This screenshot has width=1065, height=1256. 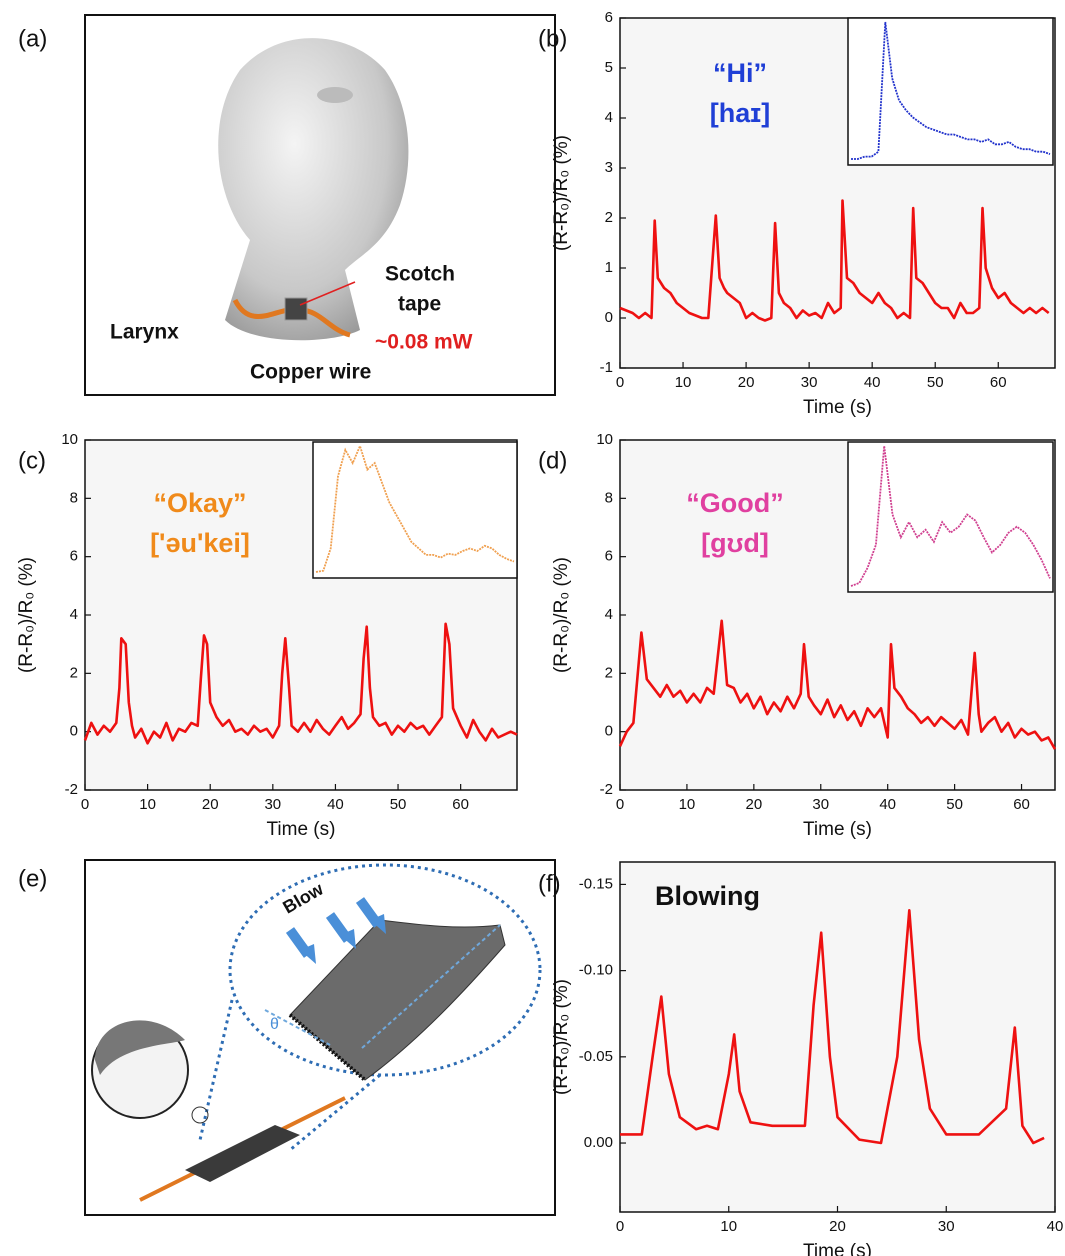 What do you see at coordinates (69, 439) in the screenshot?
I see `y-tick-label: 10` at bounding box center [69, 439].